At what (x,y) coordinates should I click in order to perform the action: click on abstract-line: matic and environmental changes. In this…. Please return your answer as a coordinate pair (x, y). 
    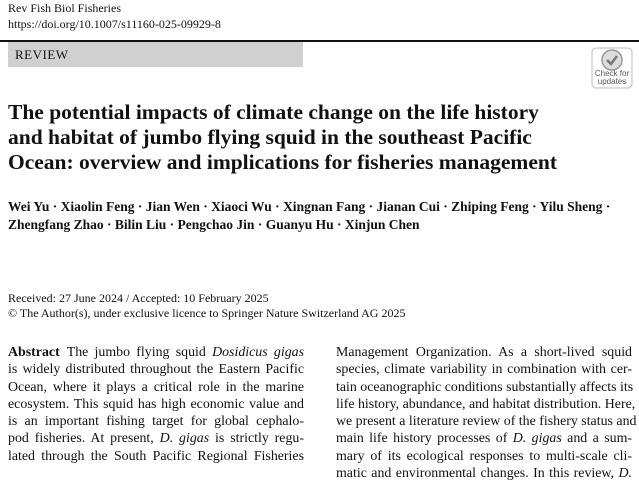
    Looking at the image, I should click on (484, 473).